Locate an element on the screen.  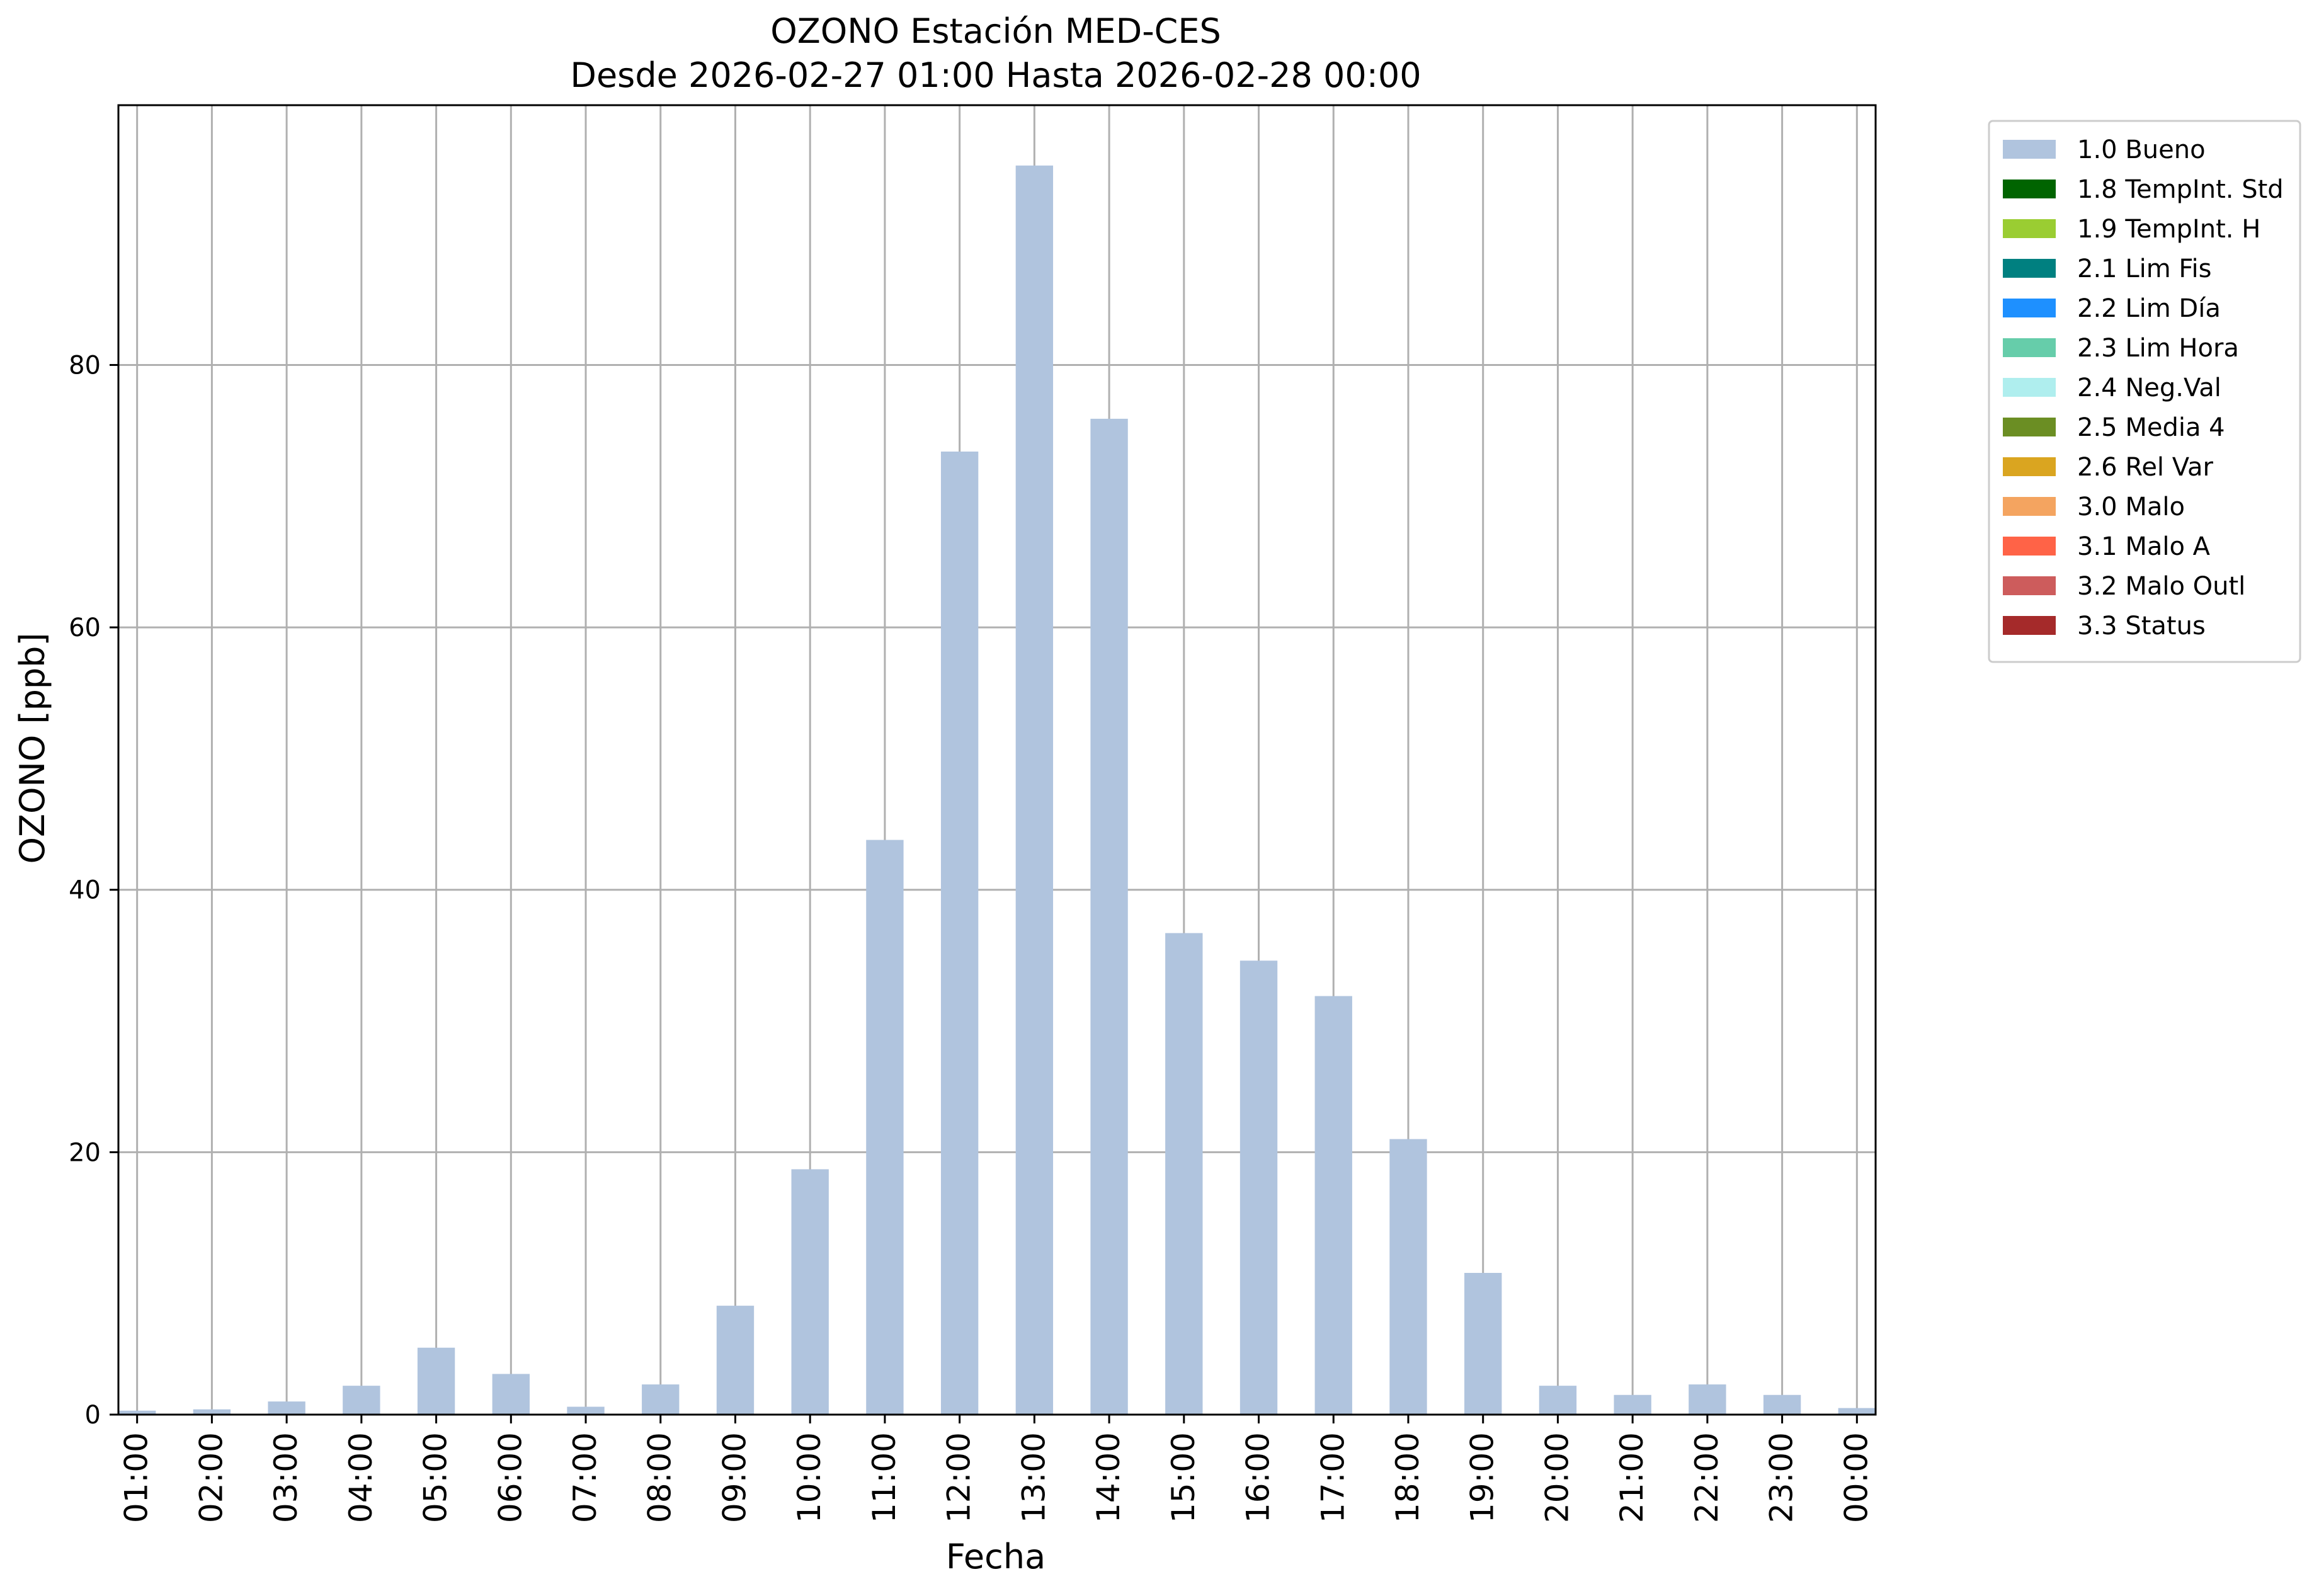
legend-label: 1.8 TempInt. Std is located at coordinates (2180, 189).